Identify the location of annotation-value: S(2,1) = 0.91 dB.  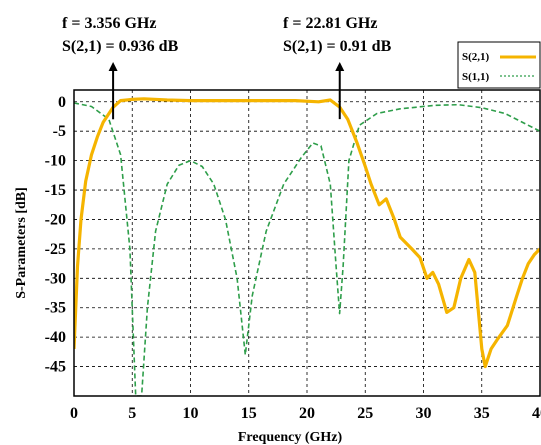
(337, 46).